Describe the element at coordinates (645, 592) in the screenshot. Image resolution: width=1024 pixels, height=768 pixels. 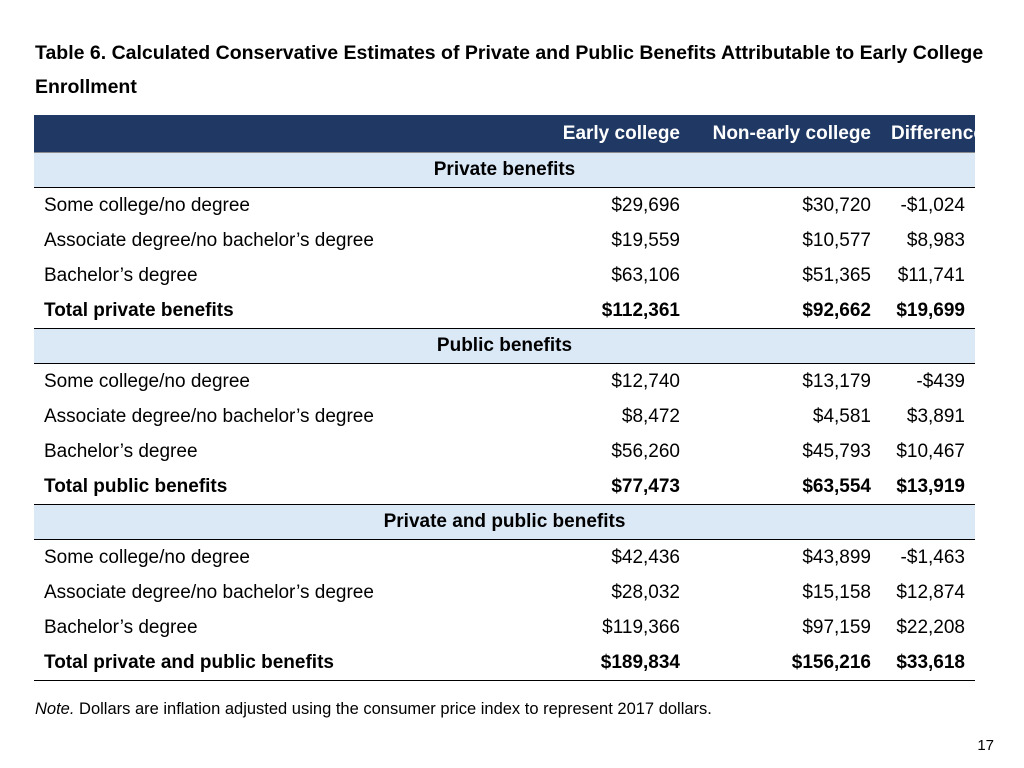
I see `cell-early-college: $28,032` at that location.